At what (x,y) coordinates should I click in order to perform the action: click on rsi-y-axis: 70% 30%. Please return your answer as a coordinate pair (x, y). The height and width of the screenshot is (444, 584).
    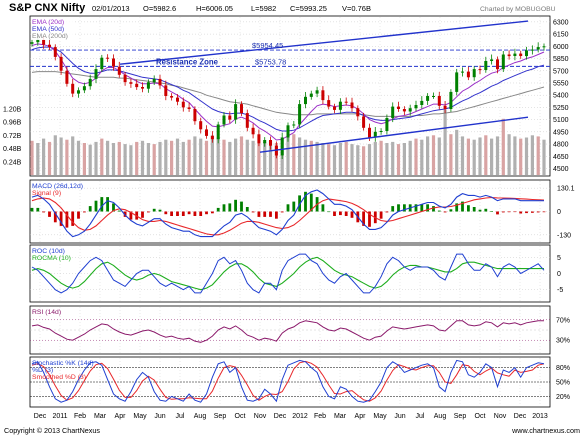
    Looking at the image, I should click on (563, 330).